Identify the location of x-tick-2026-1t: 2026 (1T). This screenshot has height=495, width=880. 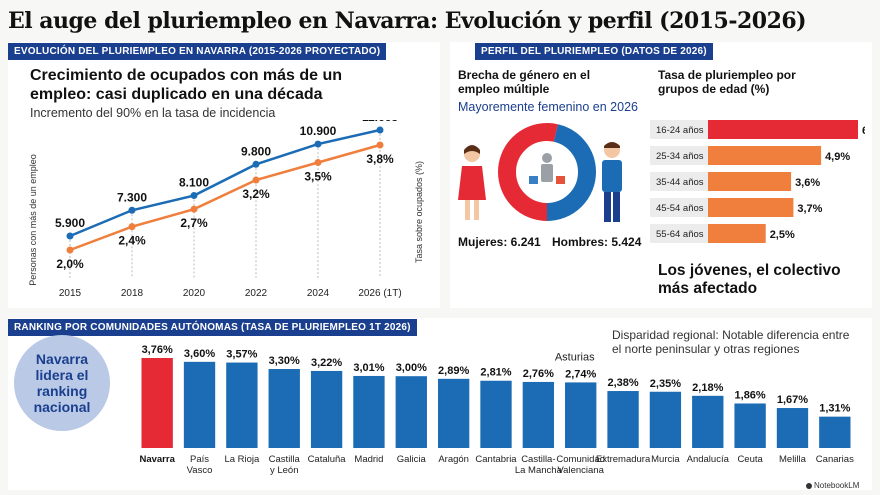
(379, 293).